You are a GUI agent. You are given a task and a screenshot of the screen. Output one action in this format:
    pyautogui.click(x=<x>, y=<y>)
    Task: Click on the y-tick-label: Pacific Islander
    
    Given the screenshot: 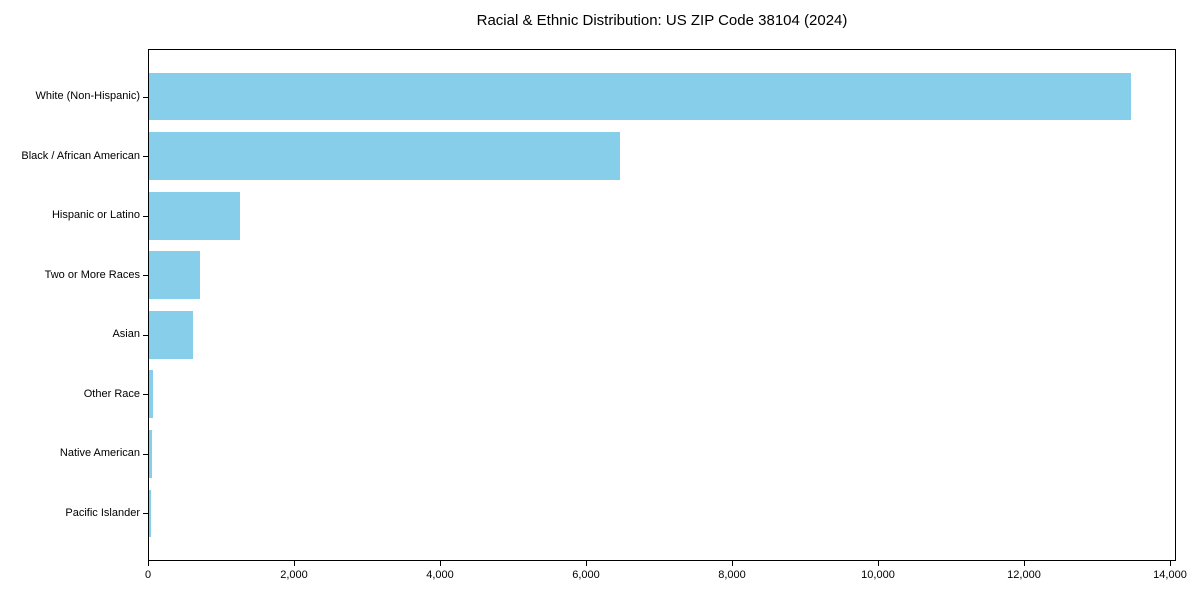 What is the action you would take?
    pyautogui.click(x=102, y=512)
    